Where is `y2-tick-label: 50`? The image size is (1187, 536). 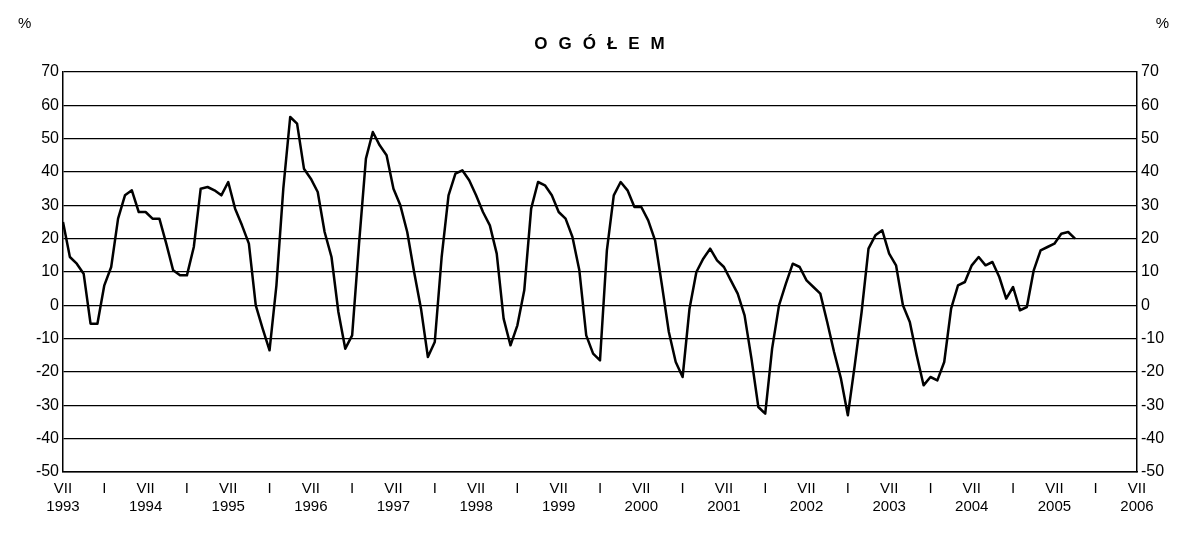 y2-tick-label: 50 is located at coordinates (1150, 138).